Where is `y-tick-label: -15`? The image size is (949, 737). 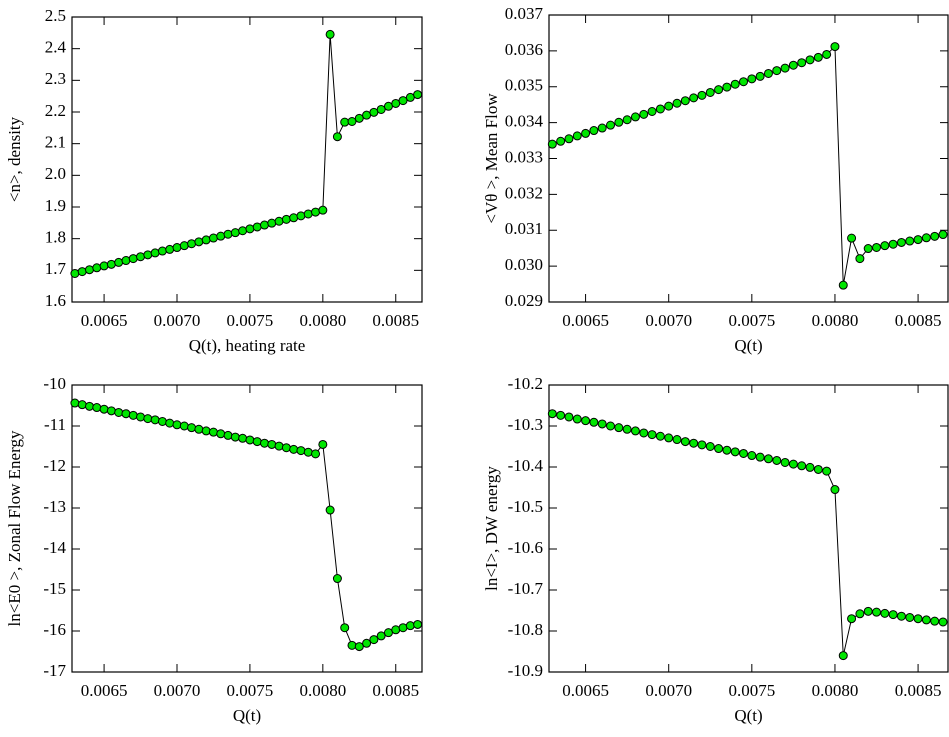
y-tick-label: -15 is located at coordinates (54, 588).